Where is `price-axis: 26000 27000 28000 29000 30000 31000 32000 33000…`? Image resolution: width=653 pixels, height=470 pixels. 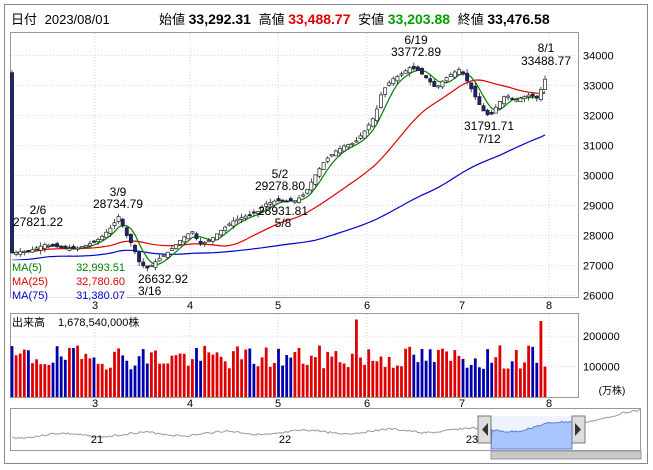 price-axis: 26000 27000 28000 29000 30000 31000 32000 33000… is located at coordinates (598, 177).